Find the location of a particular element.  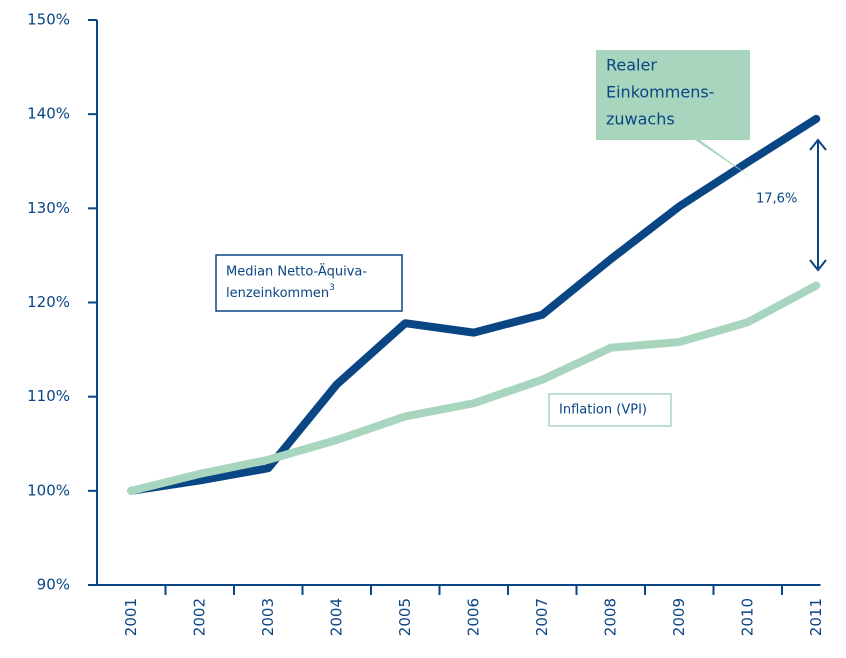

x-tick-label: 2007 is located at coordinates (542, 617).